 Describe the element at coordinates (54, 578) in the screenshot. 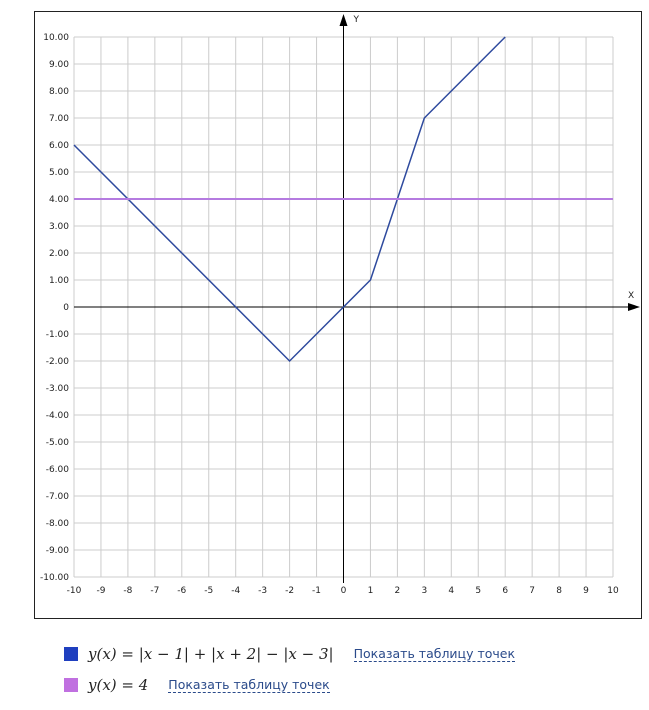

I see `y-tick-label: -10.00` at that location.